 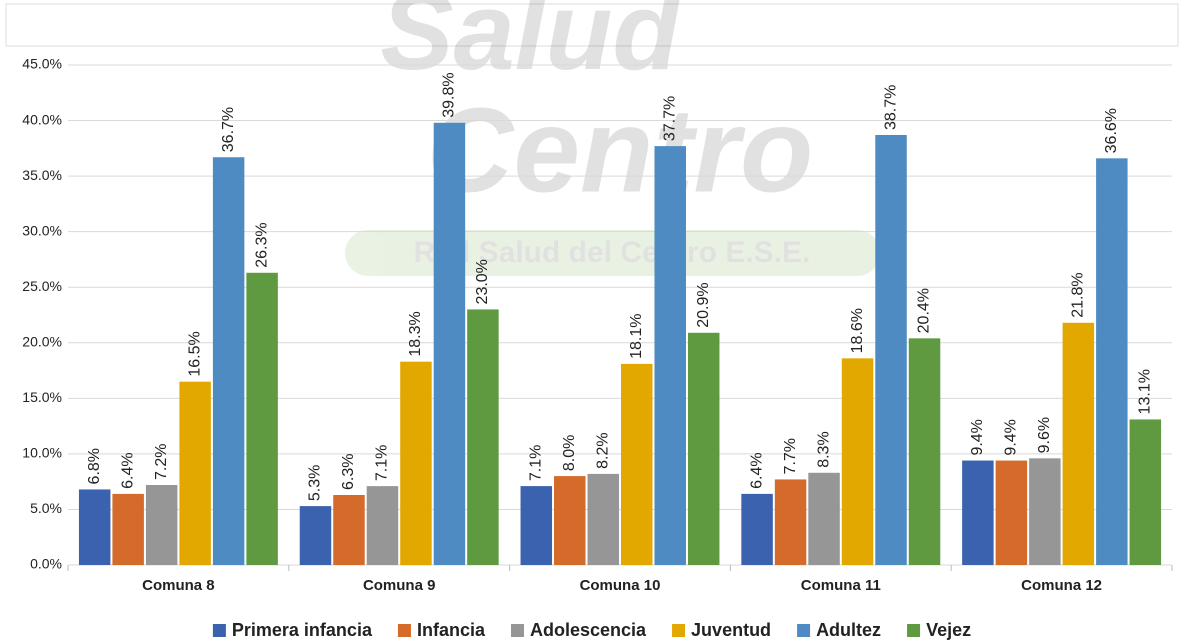 What do you see at coordinates (569, 453) in the screenshot?
I see `data-label: 8.0%` at bounding box center [569, 453].